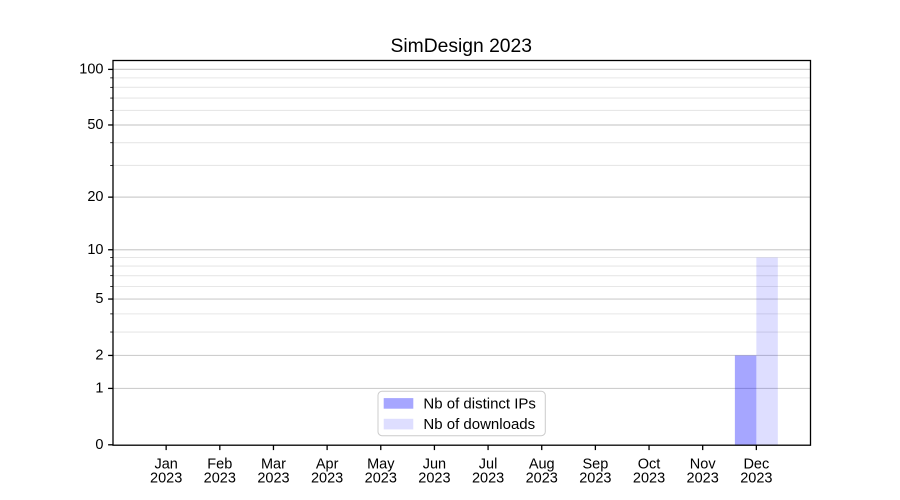 The width and height of the screenshot is (900, 500). I want to click on svg-text: Feb, so click(219, 465).